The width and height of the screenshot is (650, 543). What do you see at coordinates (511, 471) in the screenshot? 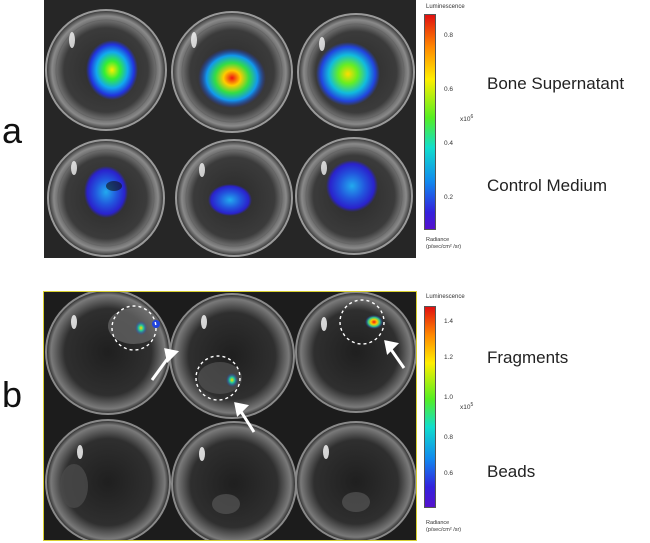
I see `row-label-beads: Beads` at bounding box center [511, 471].